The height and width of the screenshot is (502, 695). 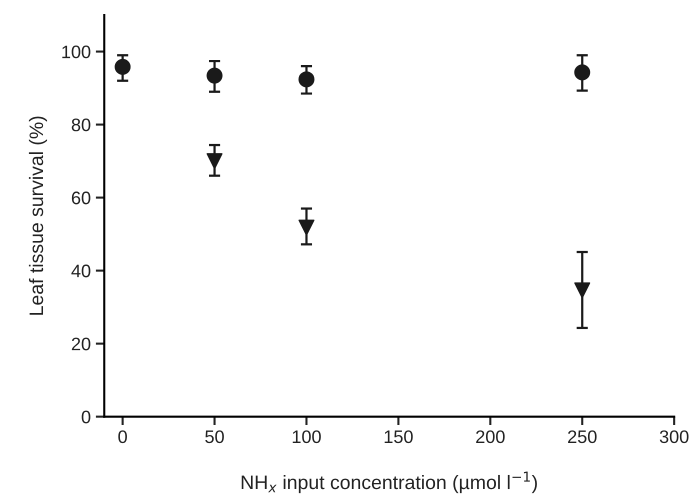 What do you see at coordinates (86, 417) in the screenshot?
I see `y-tick-label: 0` at bounding box center [86, 417].